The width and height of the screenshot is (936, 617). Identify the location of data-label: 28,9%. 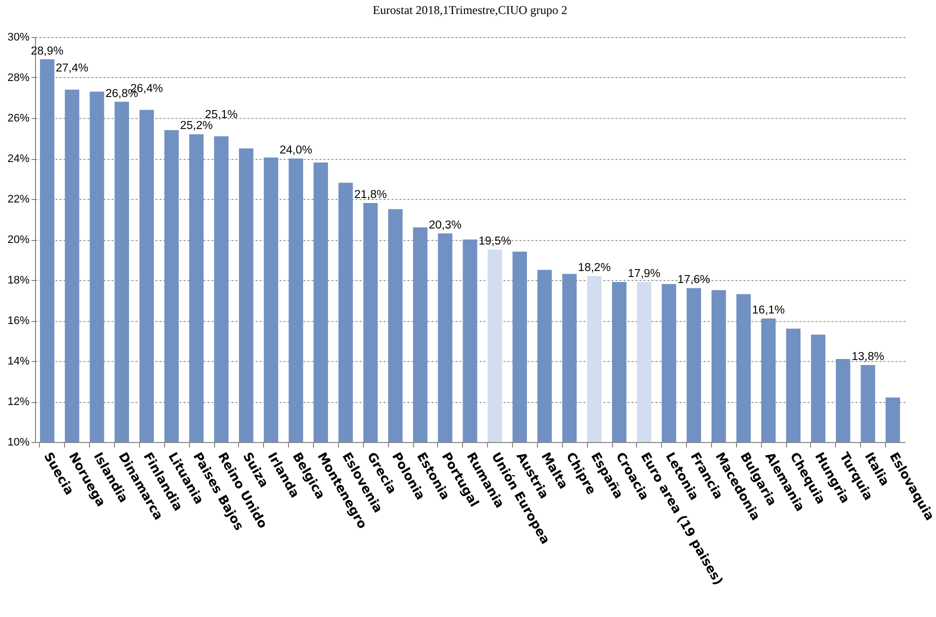
(47, 51).